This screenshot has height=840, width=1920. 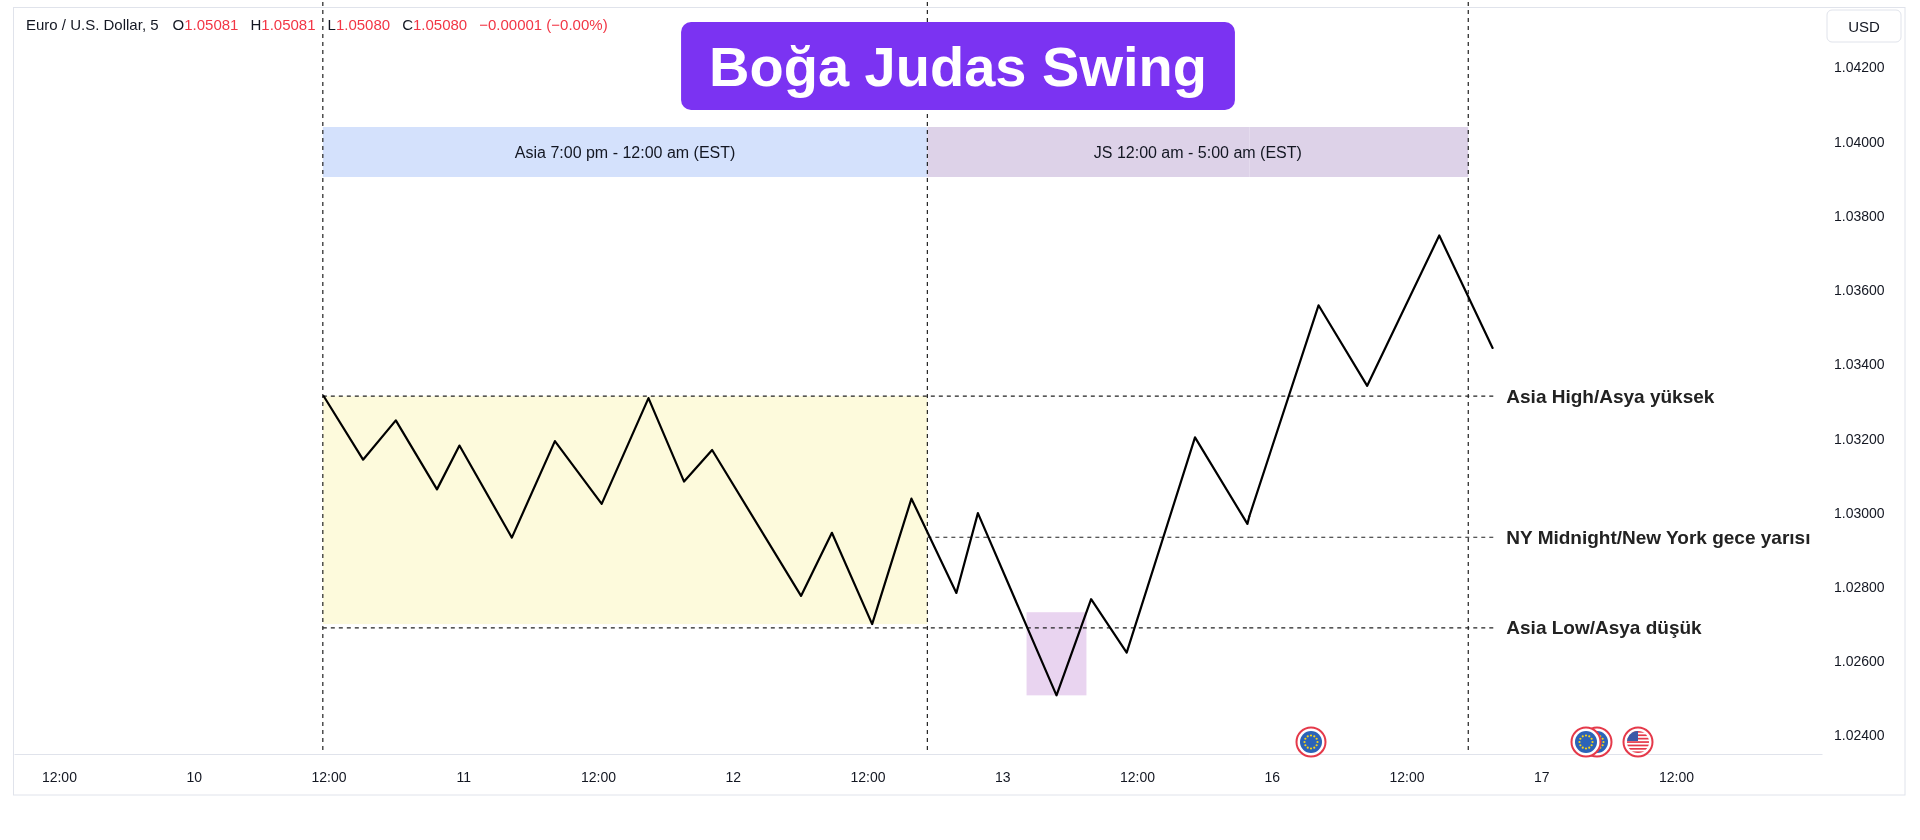 What do you see at coordinates (625, 152) in the screenshot?
I see `band-label: Asia 7:00 pm - 12:00 am (EST)` at bounding box center [625, 152].